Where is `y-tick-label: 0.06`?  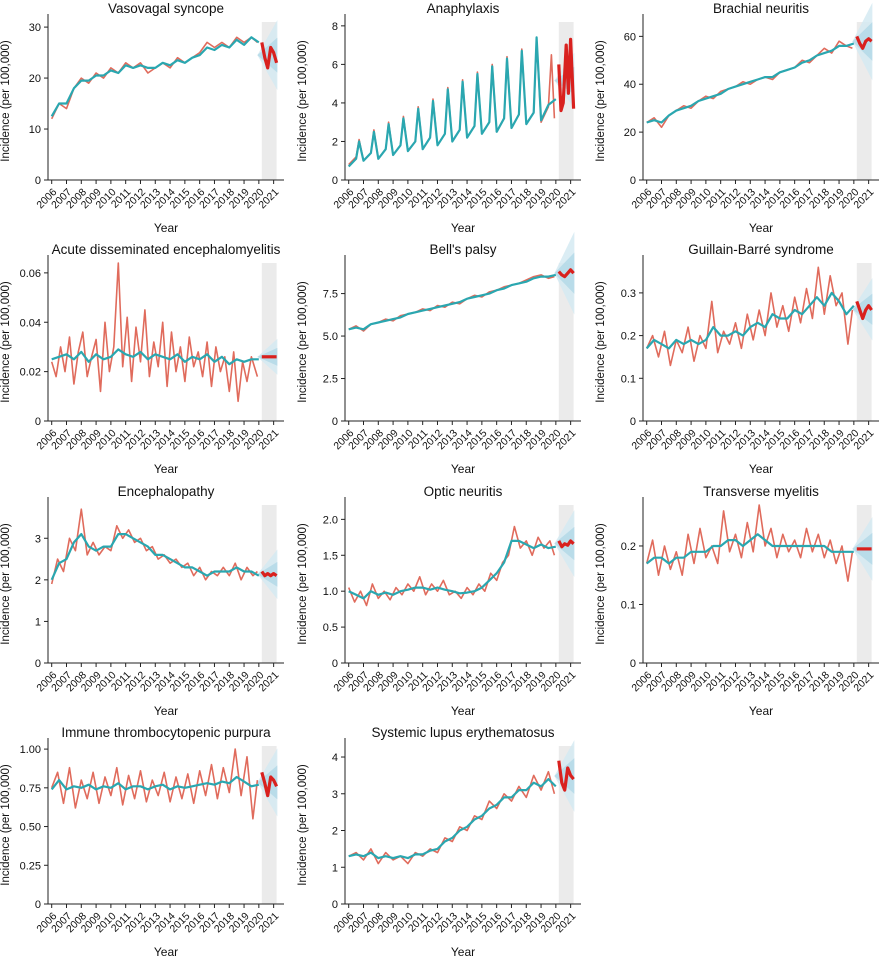
y-tick-label: 0.06 is located at coordinates (30, 274).